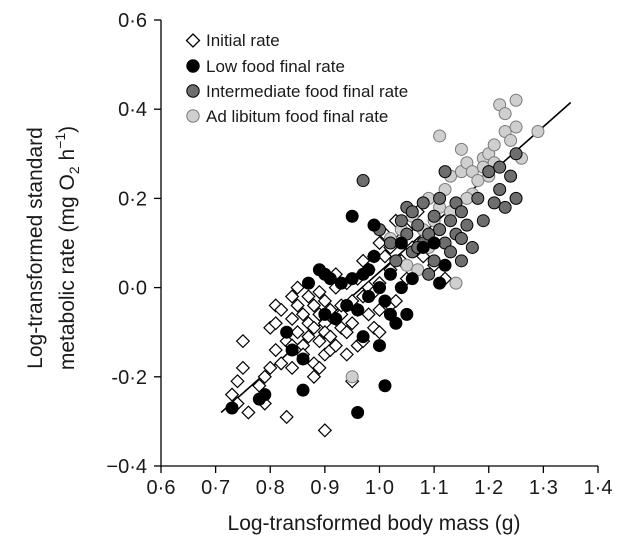 This screenshot has height=538, width=622. What do you see at coordinates (161, 488) in the screenshot?
I see `x-tick-label: 0·6` at bounding box center [161, 488].